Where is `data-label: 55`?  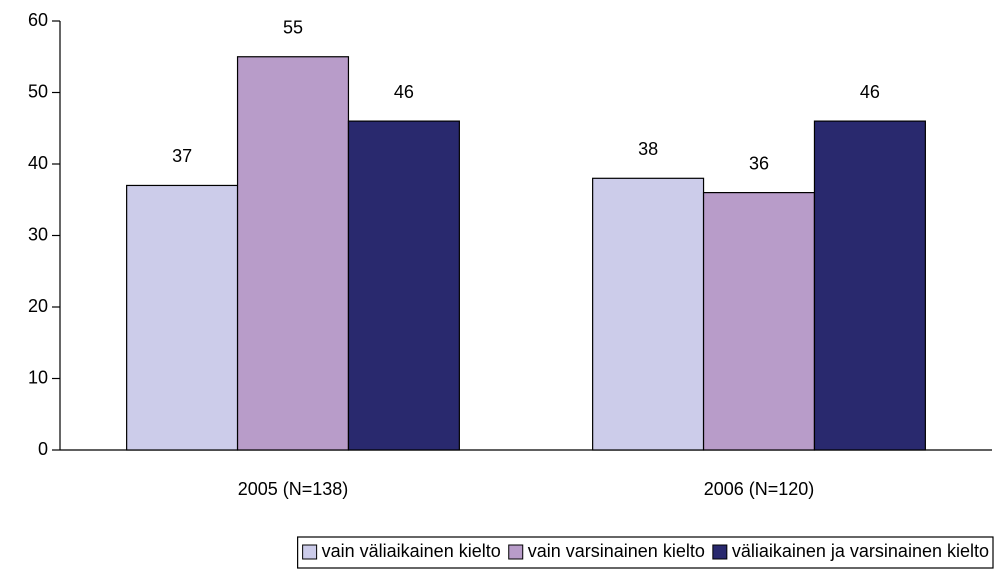 data-label: 55 is located at coordinates (293, 28).